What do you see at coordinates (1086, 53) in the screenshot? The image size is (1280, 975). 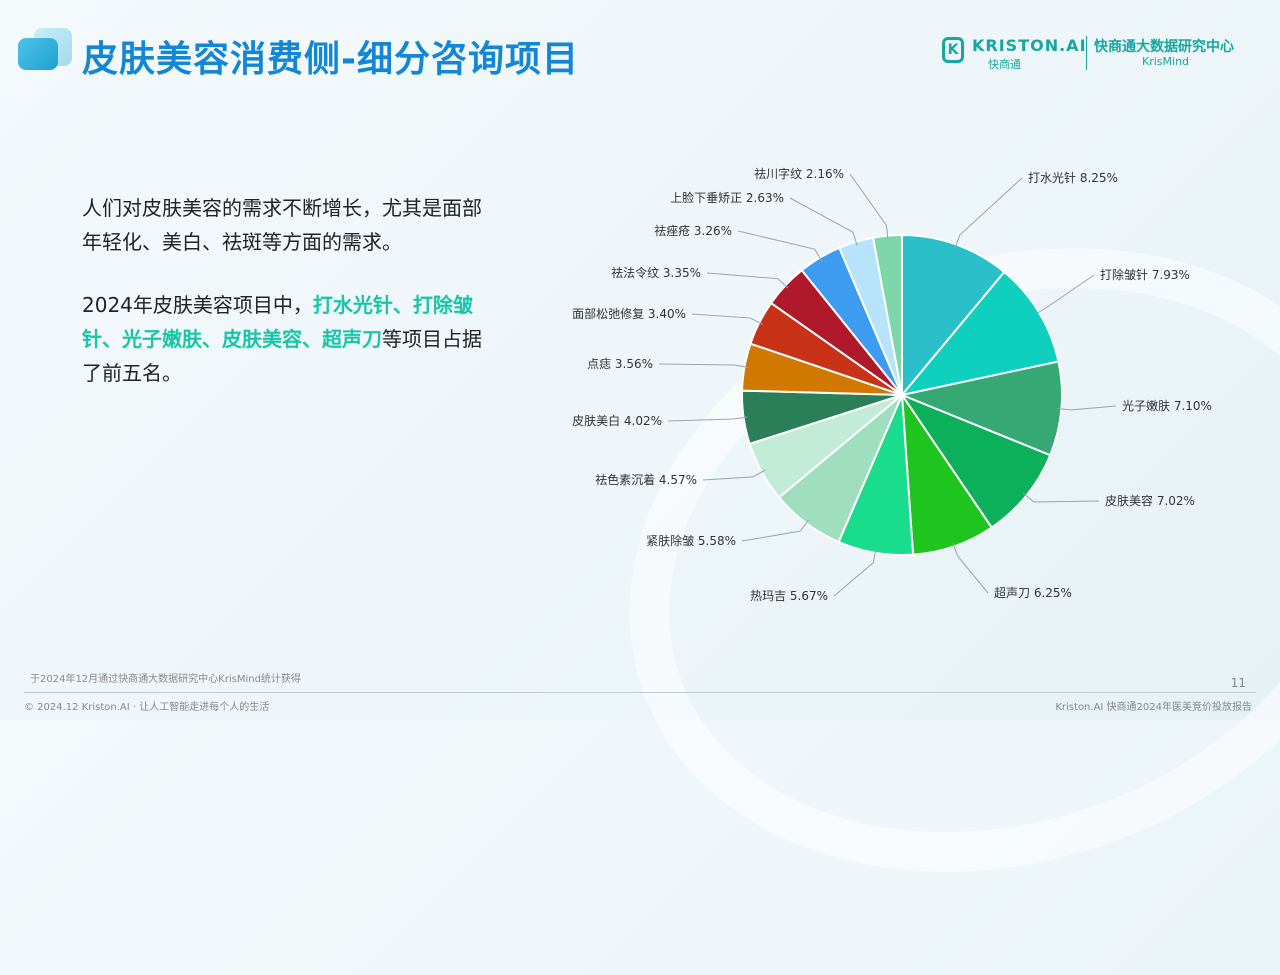 I see `brand-divider` at bounding box center [1086, 53].